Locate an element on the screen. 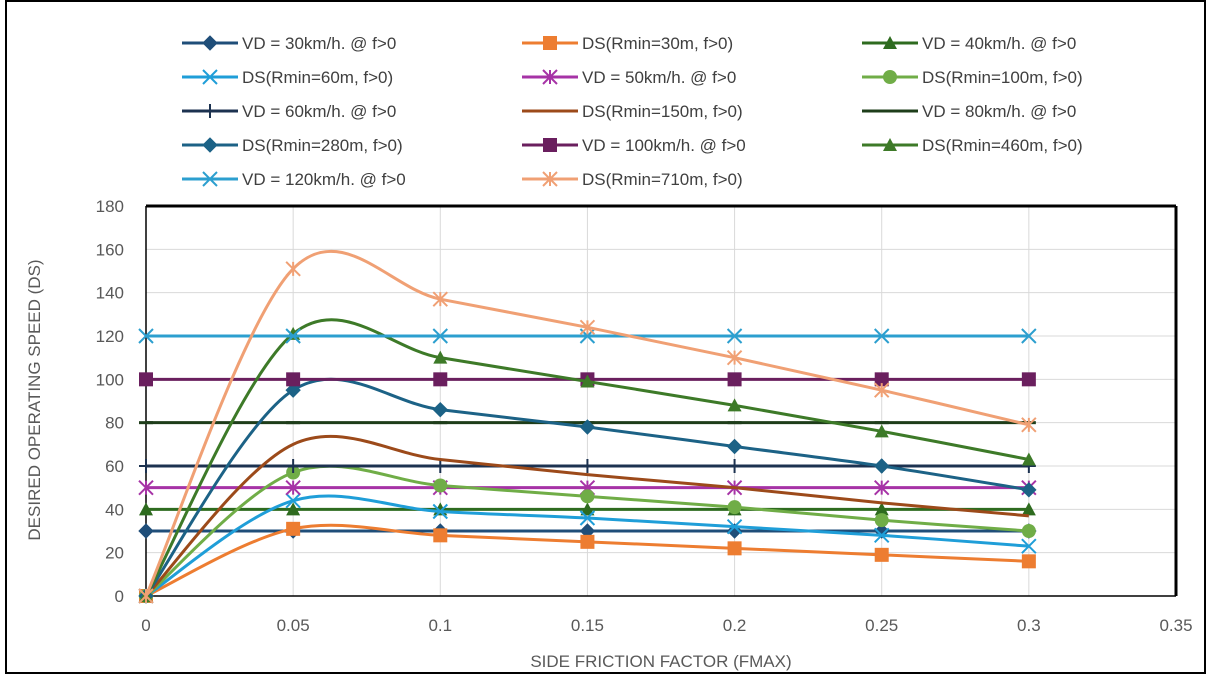 The image size is (1211, 680). legend-item: DS(Rmin=100m, f>0) is located at coordinates (972, 77).